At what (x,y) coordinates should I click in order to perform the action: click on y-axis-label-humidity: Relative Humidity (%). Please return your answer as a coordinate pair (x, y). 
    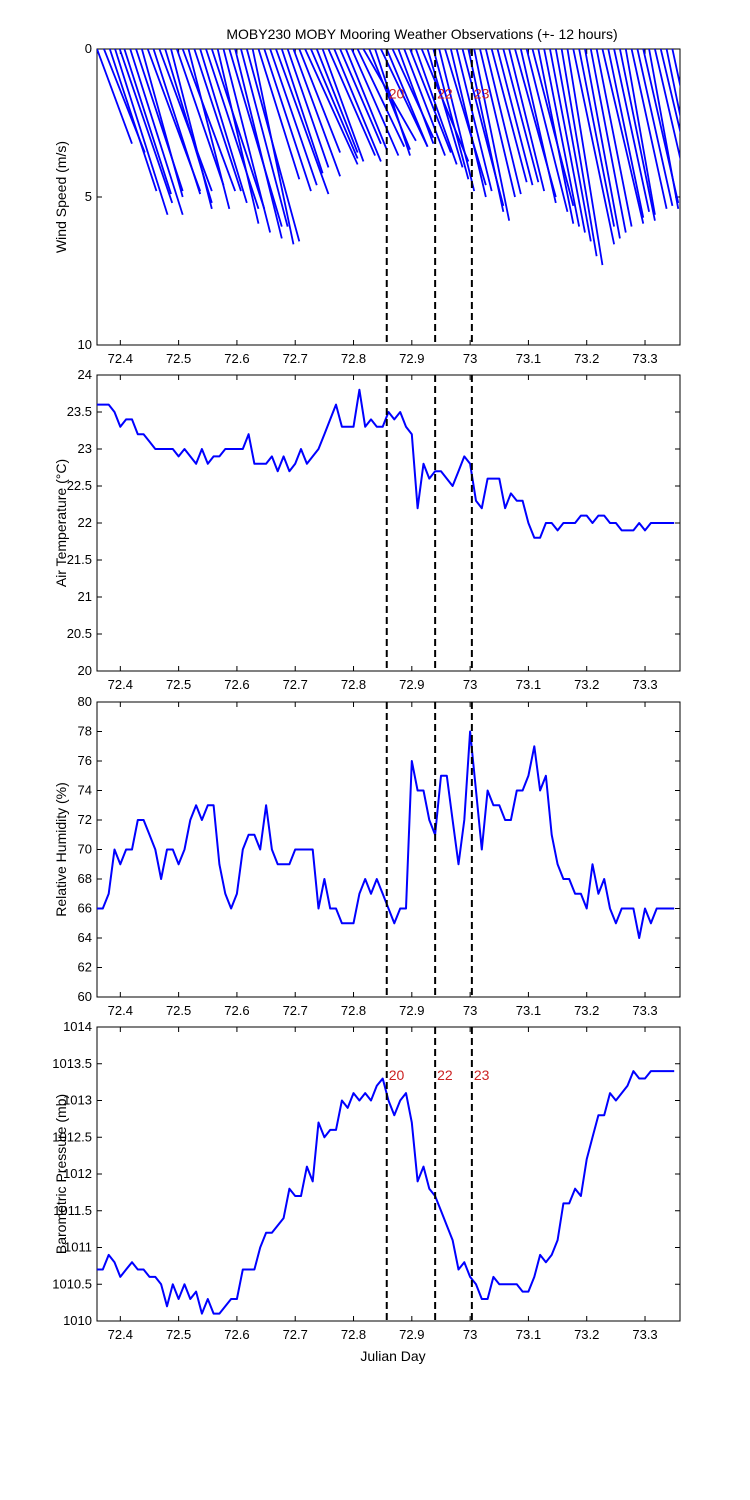
    Looking at the image, I should click on (61, 849).